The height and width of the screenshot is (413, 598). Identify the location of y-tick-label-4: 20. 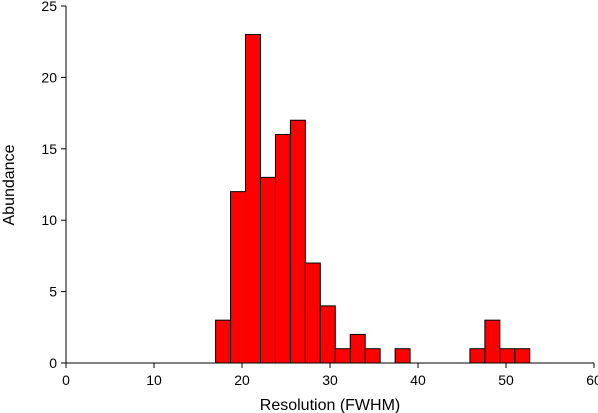
(49, 77).